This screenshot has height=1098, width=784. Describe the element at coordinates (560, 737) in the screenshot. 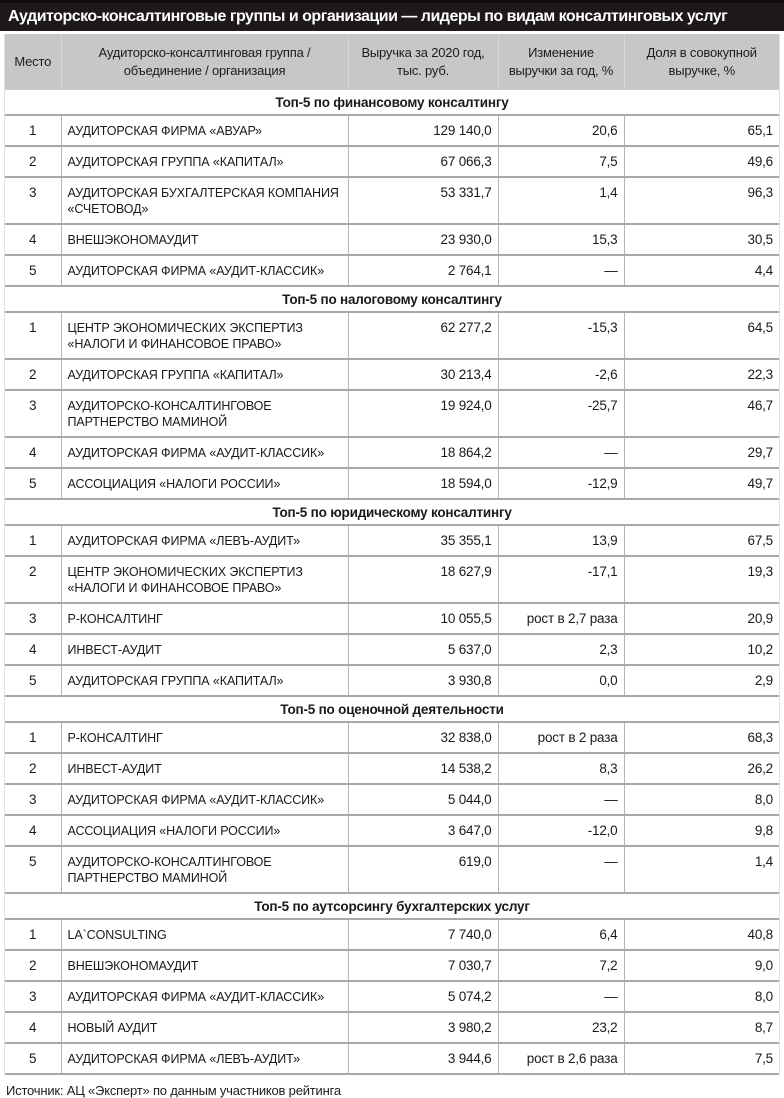

I see `change-cell: рост в 2 раза` at that location.